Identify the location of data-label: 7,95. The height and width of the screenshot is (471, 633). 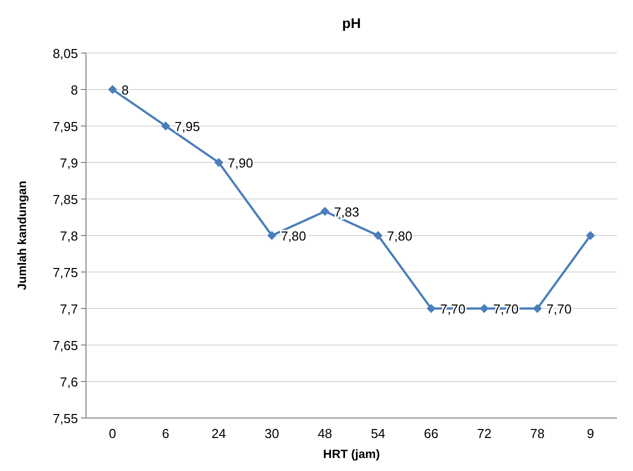
(187, 126).